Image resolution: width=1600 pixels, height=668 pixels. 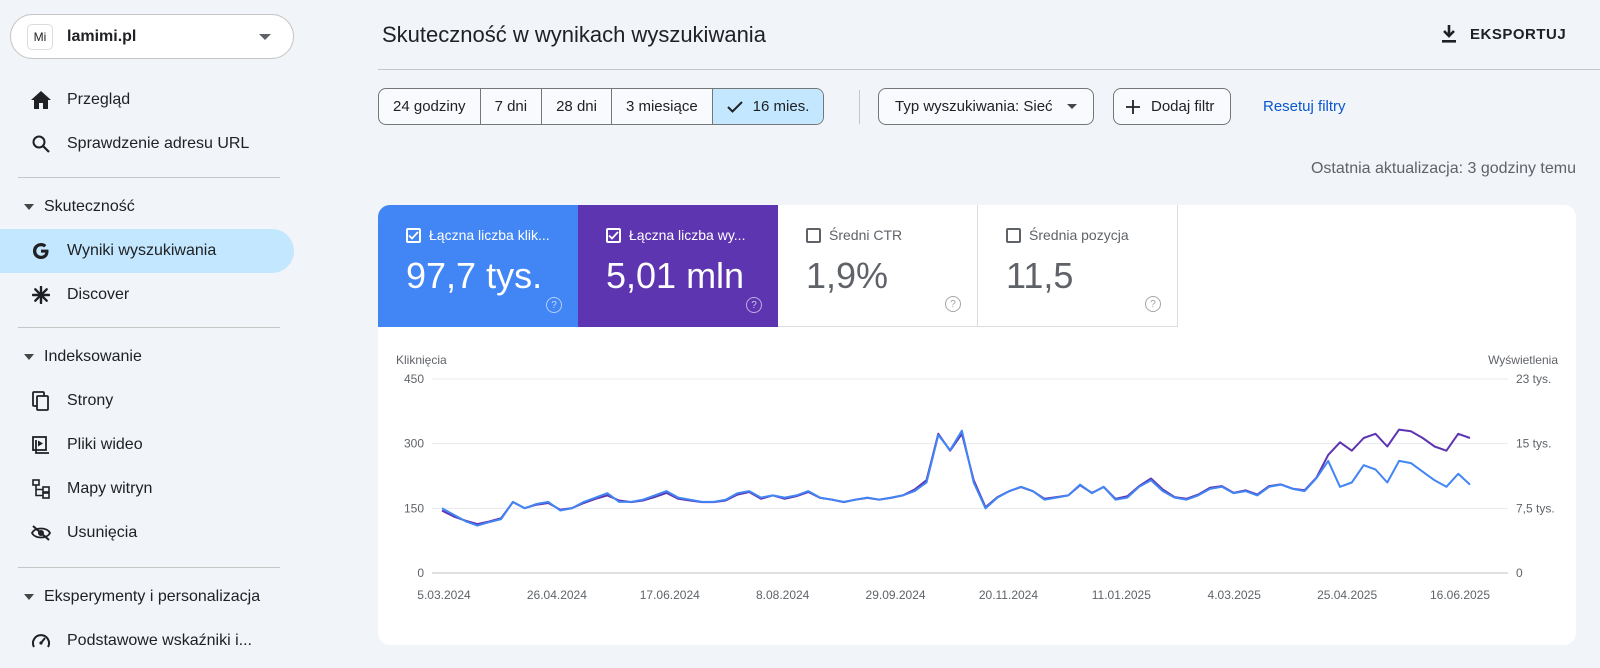 What do you see at coordinates (147, 357) in the screenshot?
I see `section-indexing: Indeksowanie` at bounding box center [147, 357].